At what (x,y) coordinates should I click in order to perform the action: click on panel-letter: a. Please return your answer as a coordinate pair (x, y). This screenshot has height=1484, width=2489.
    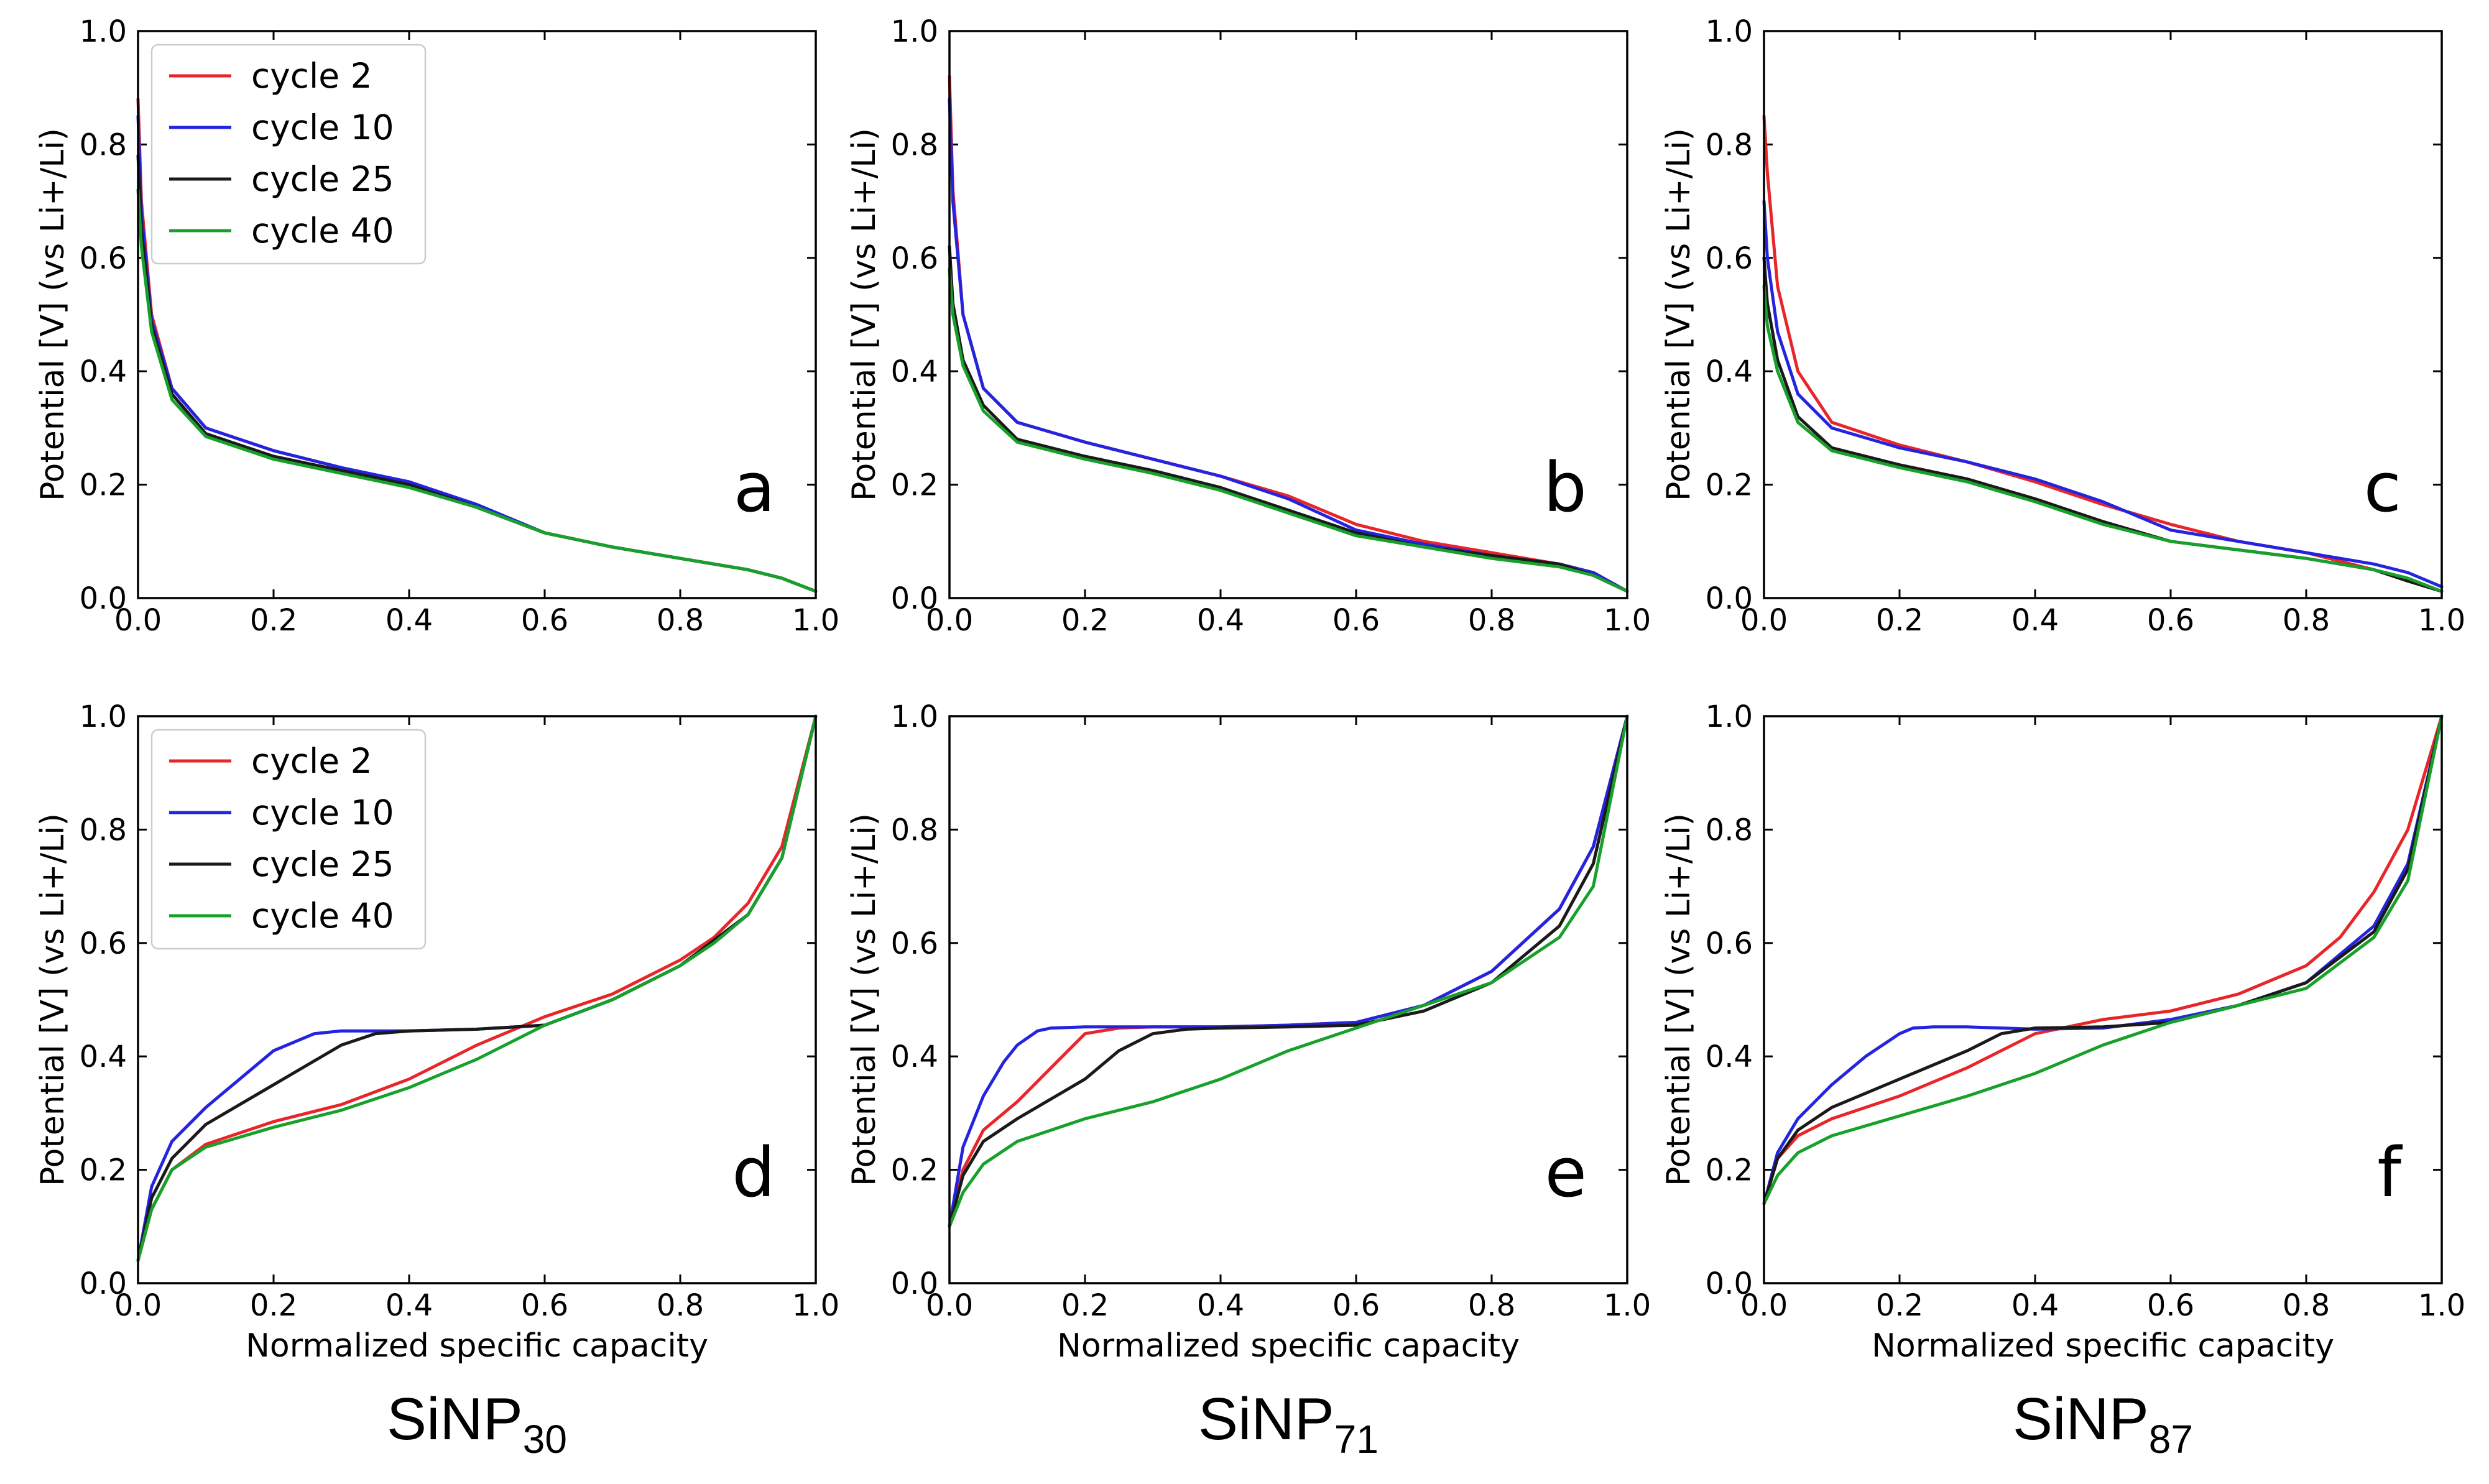
    Looking at the image, I should click on (755, 487).